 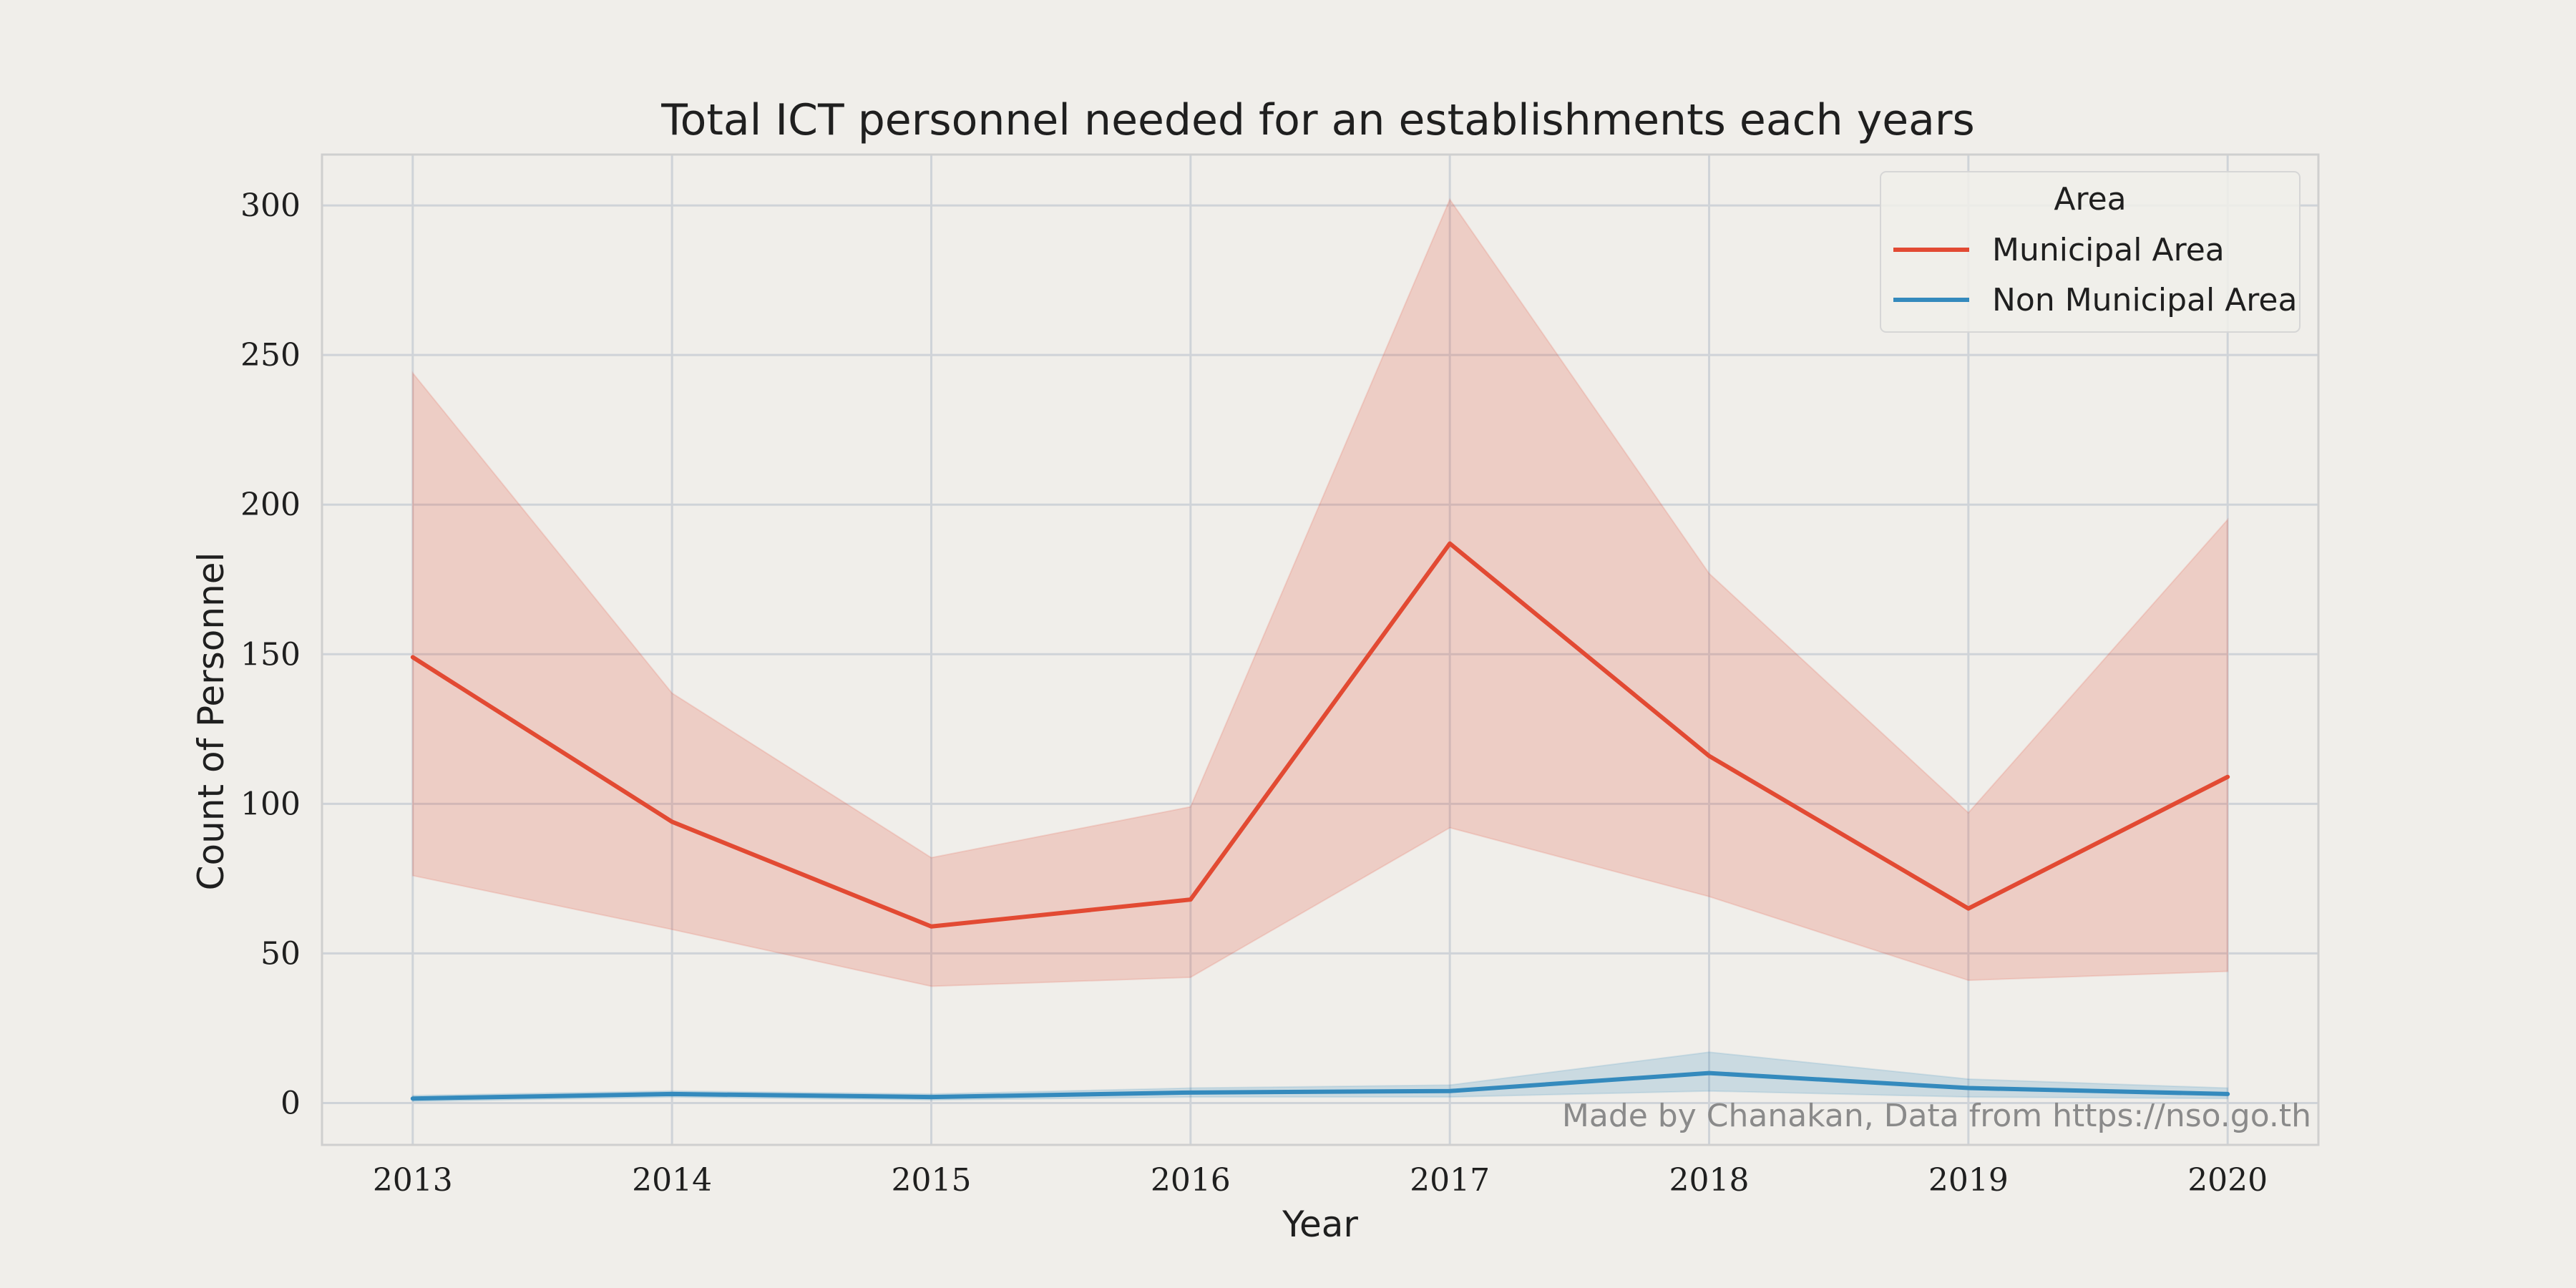 What do you see at coordinates (270, 205) in the screenshot?
I see `y-tick-label: 300` at bounding box center [270, 205].